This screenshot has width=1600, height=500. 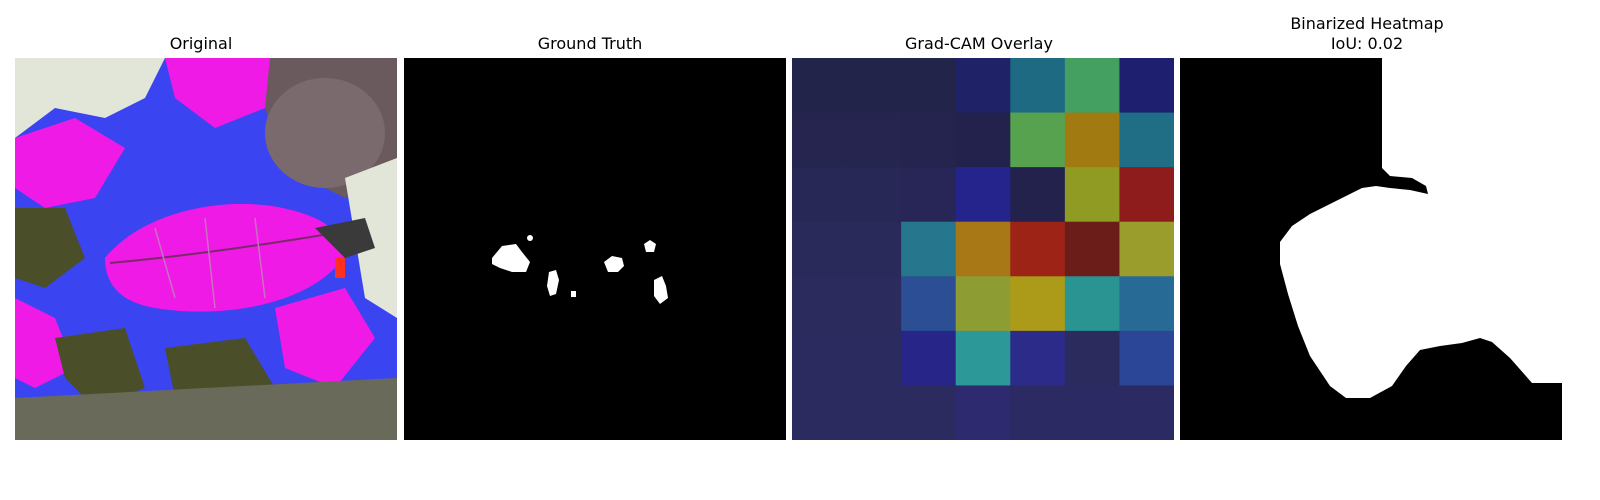 What do you see at coordinates (1367, 23) in the screenshot?
I see `panel-title-binarized-heatmap: Binarized Heatmap` at bounding box center [1367, 23].